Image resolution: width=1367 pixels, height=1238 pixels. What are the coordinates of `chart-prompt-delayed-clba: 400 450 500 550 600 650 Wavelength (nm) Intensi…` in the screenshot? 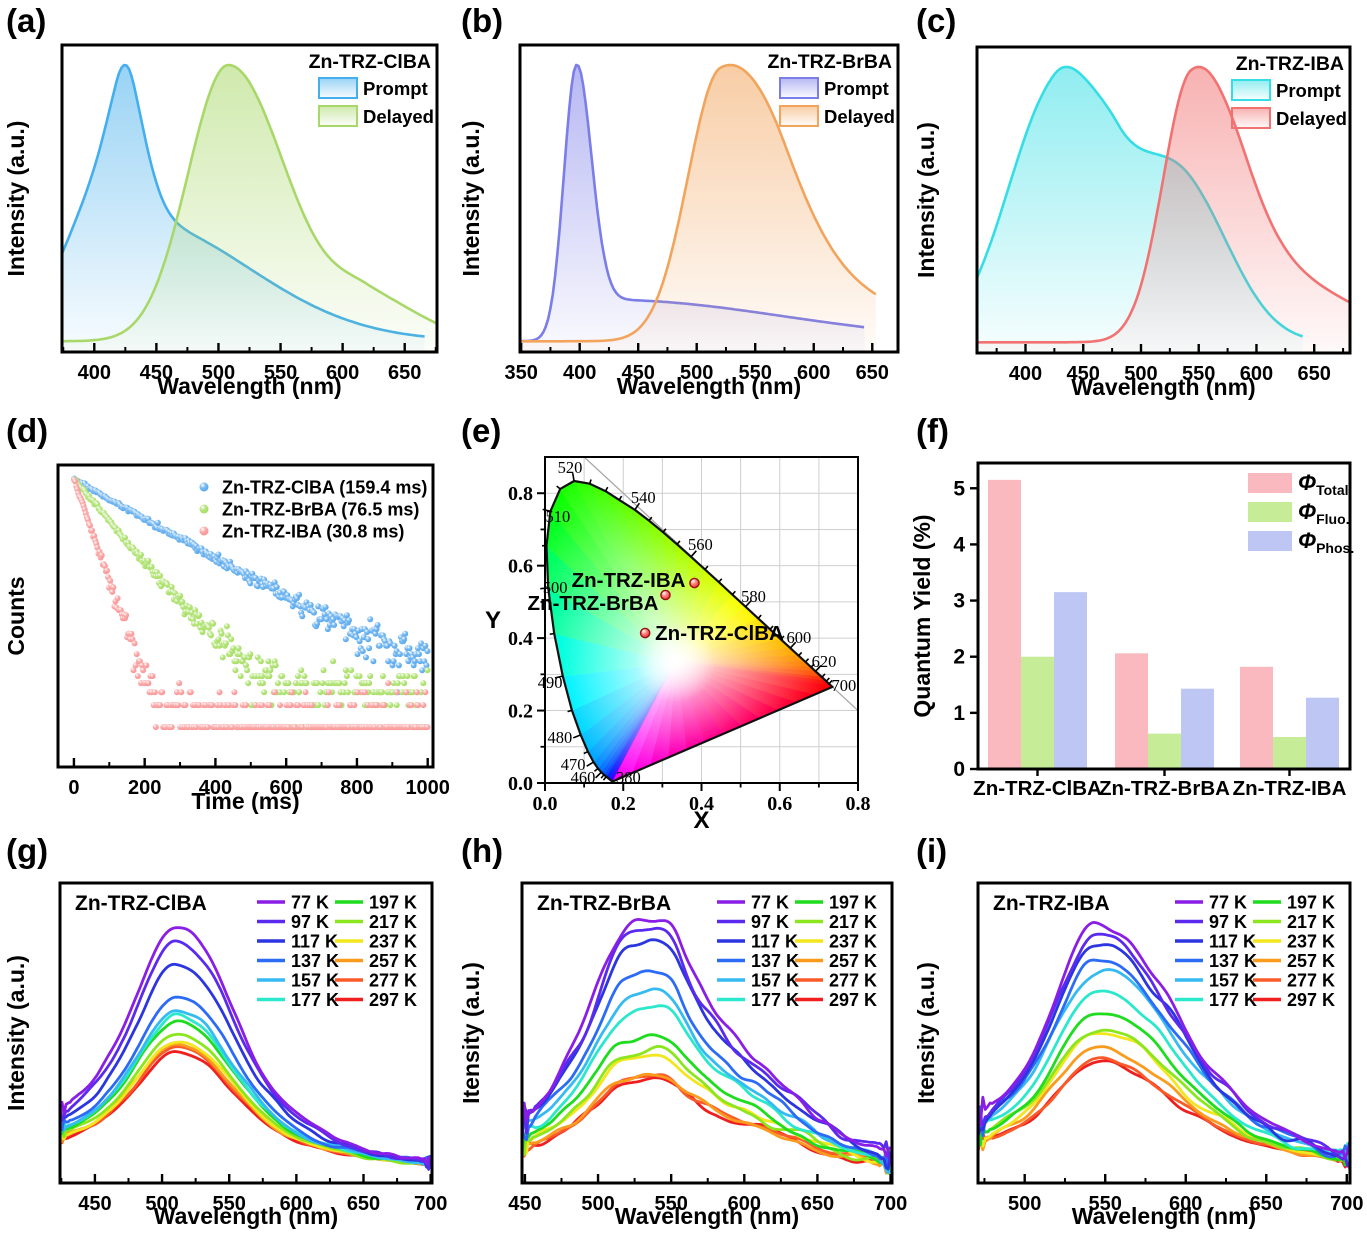 It's located at (221, 221).